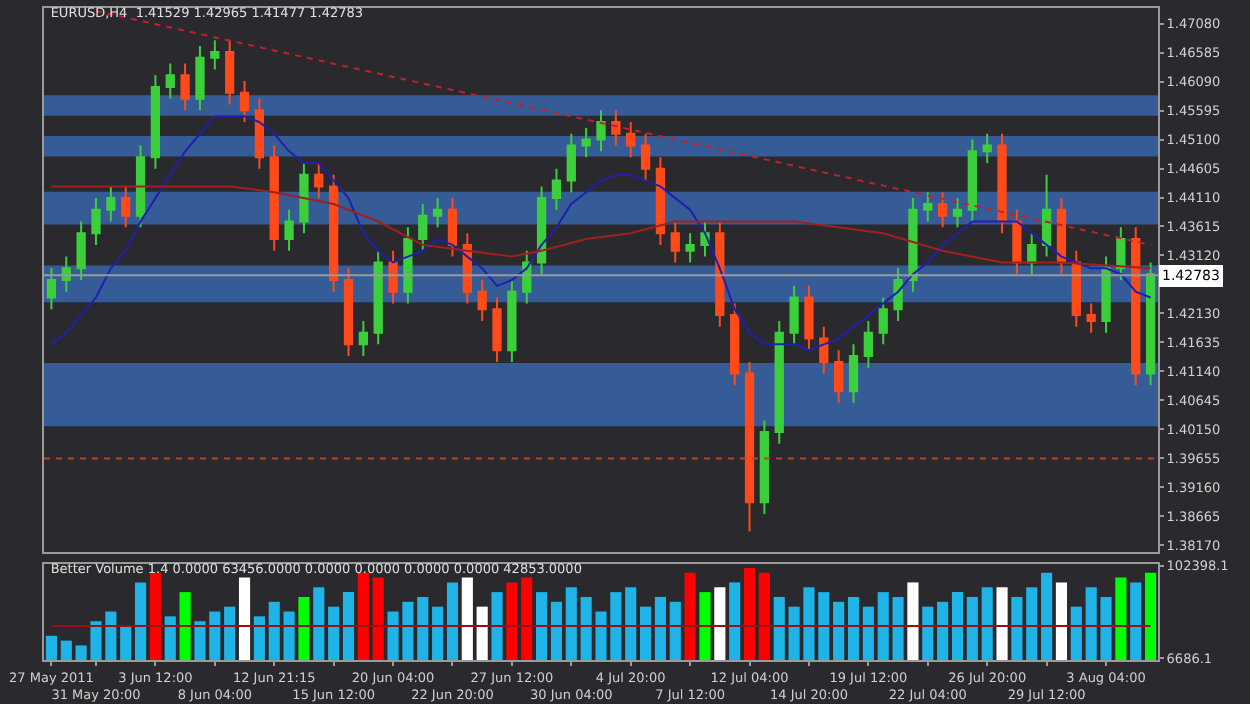  What do you see at coordinates (601, 227) in the screenshot?
I see `line-series` at bounding box center [601, 227].